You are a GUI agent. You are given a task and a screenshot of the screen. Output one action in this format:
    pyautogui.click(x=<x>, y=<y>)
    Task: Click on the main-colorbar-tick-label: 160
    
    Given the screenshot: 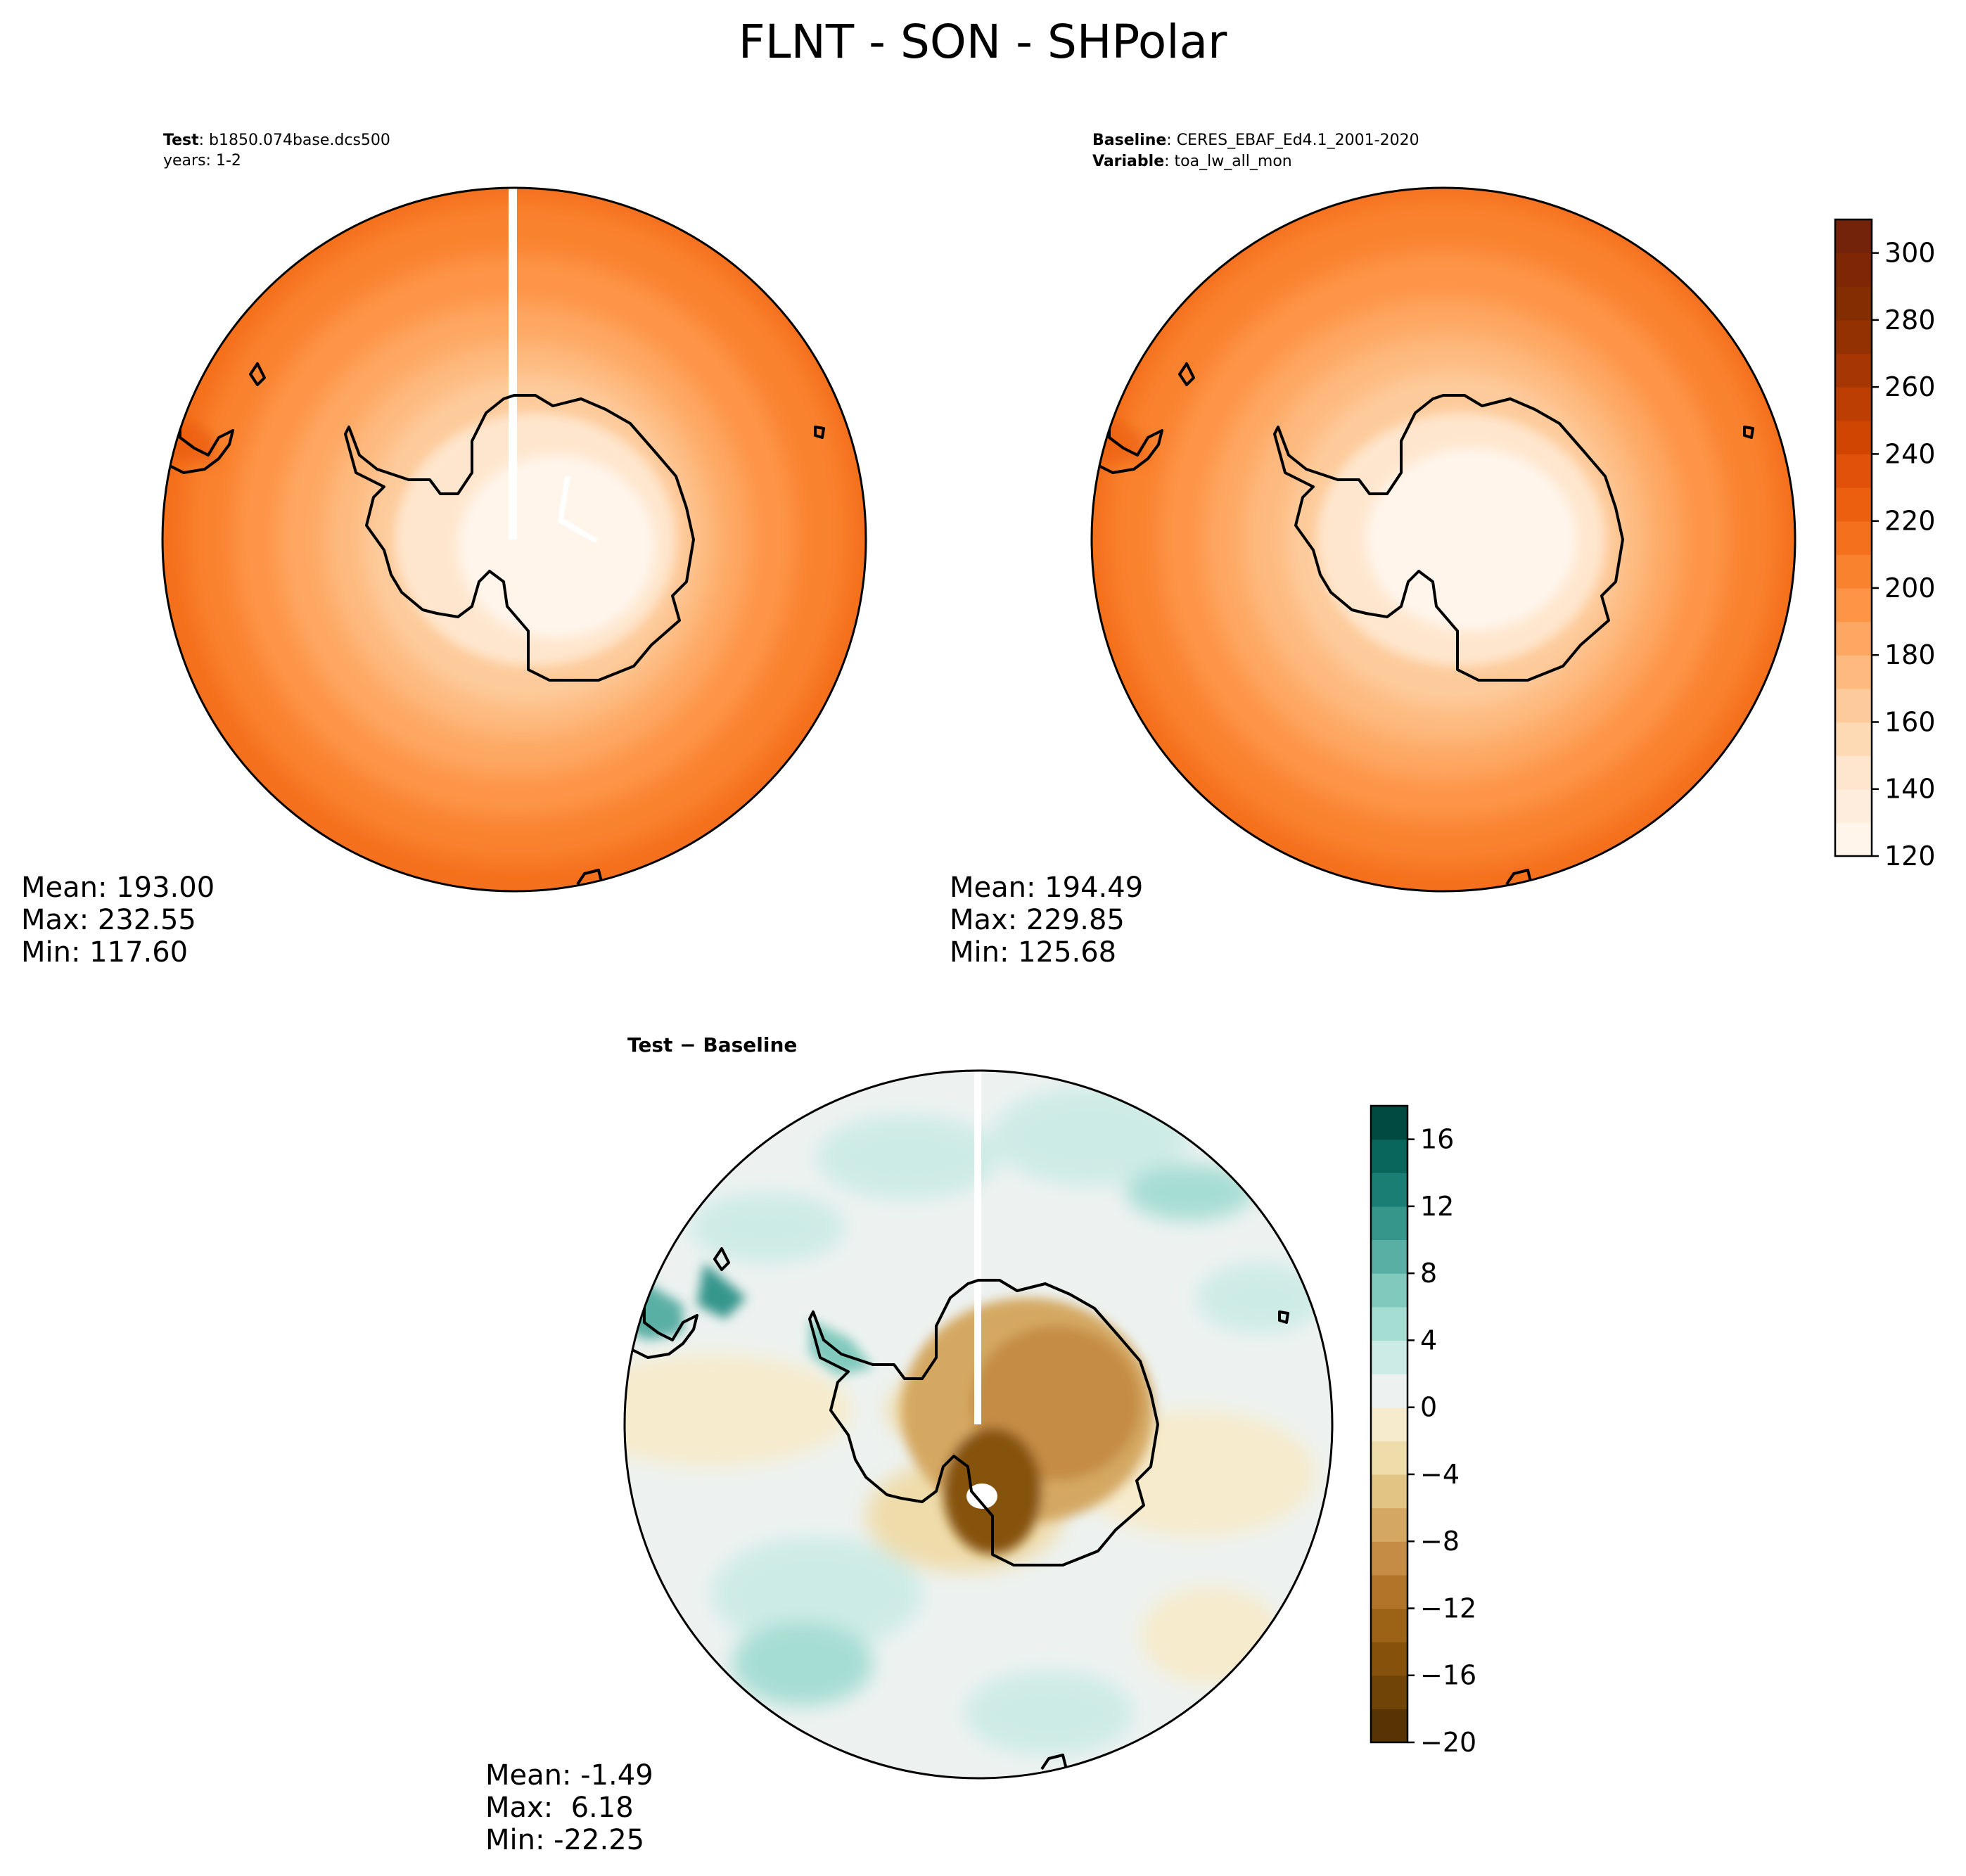 What is the action you would take?
    pyautogui.click(x=1910, y=721)
    